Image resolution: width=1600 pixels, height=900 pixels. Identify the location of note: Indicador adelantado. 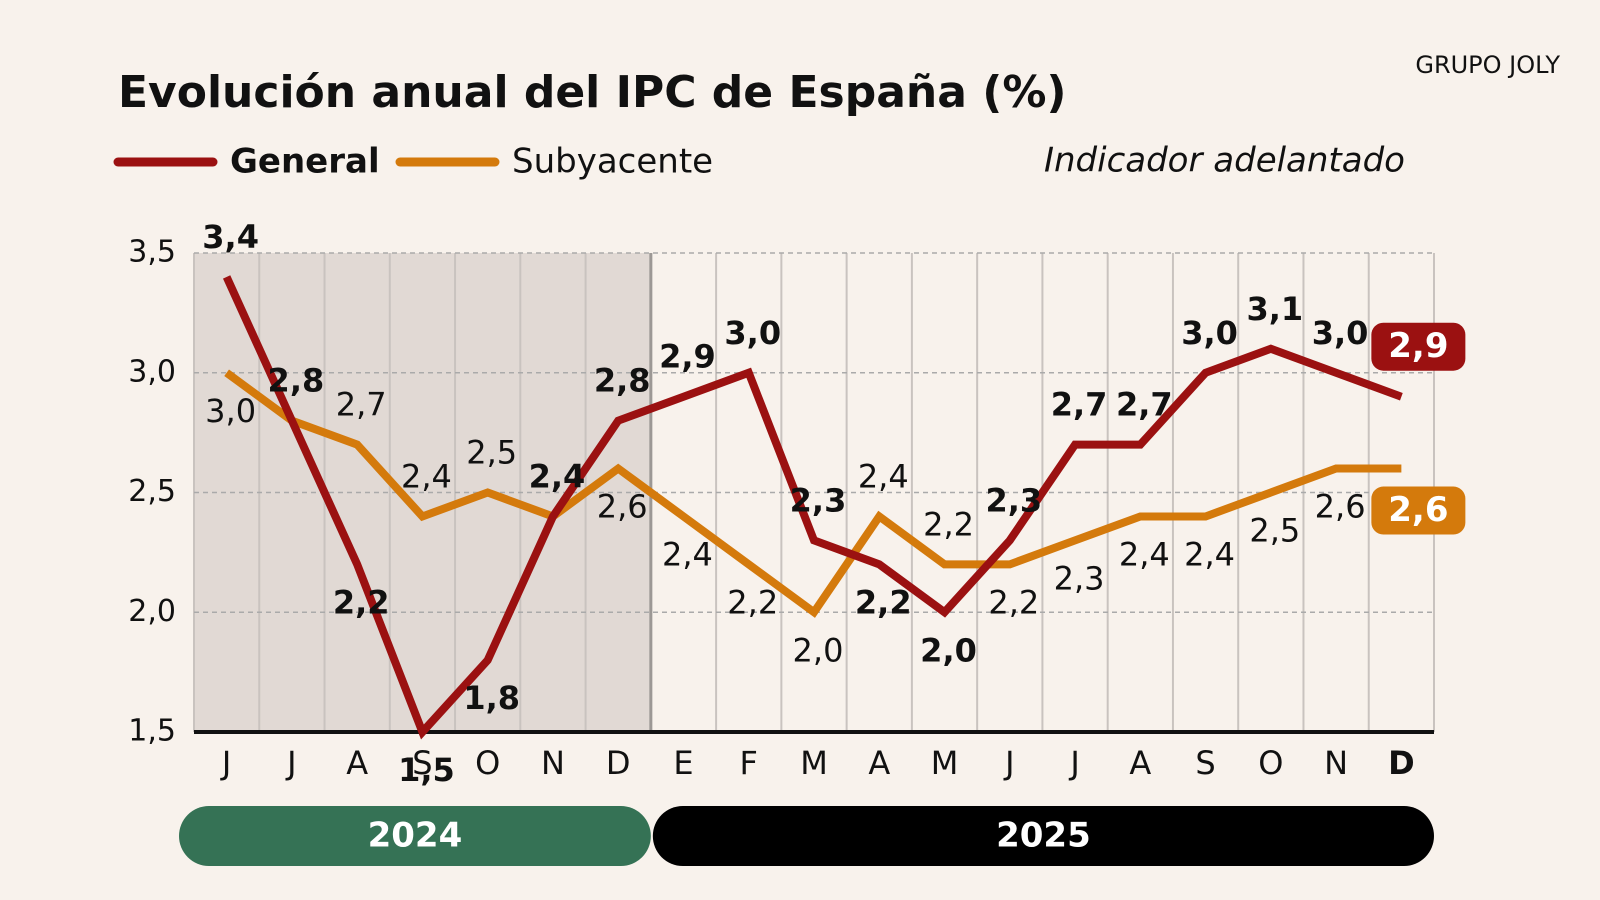
(1224, 161).